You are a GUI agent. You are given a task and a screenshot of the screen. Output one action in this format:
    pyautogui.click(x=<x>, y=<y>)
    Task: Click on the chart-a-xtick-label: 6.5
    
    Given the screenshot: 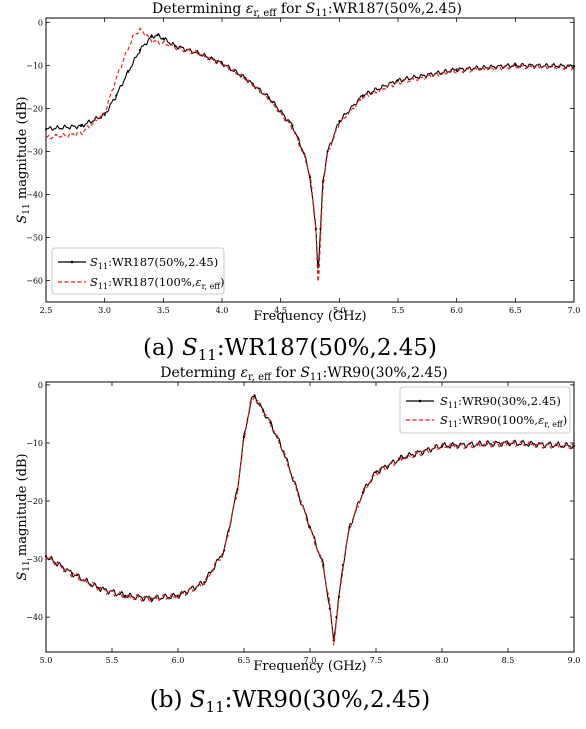 What is the action you would take?
    pyautogui.click(x=515, y=310)
    